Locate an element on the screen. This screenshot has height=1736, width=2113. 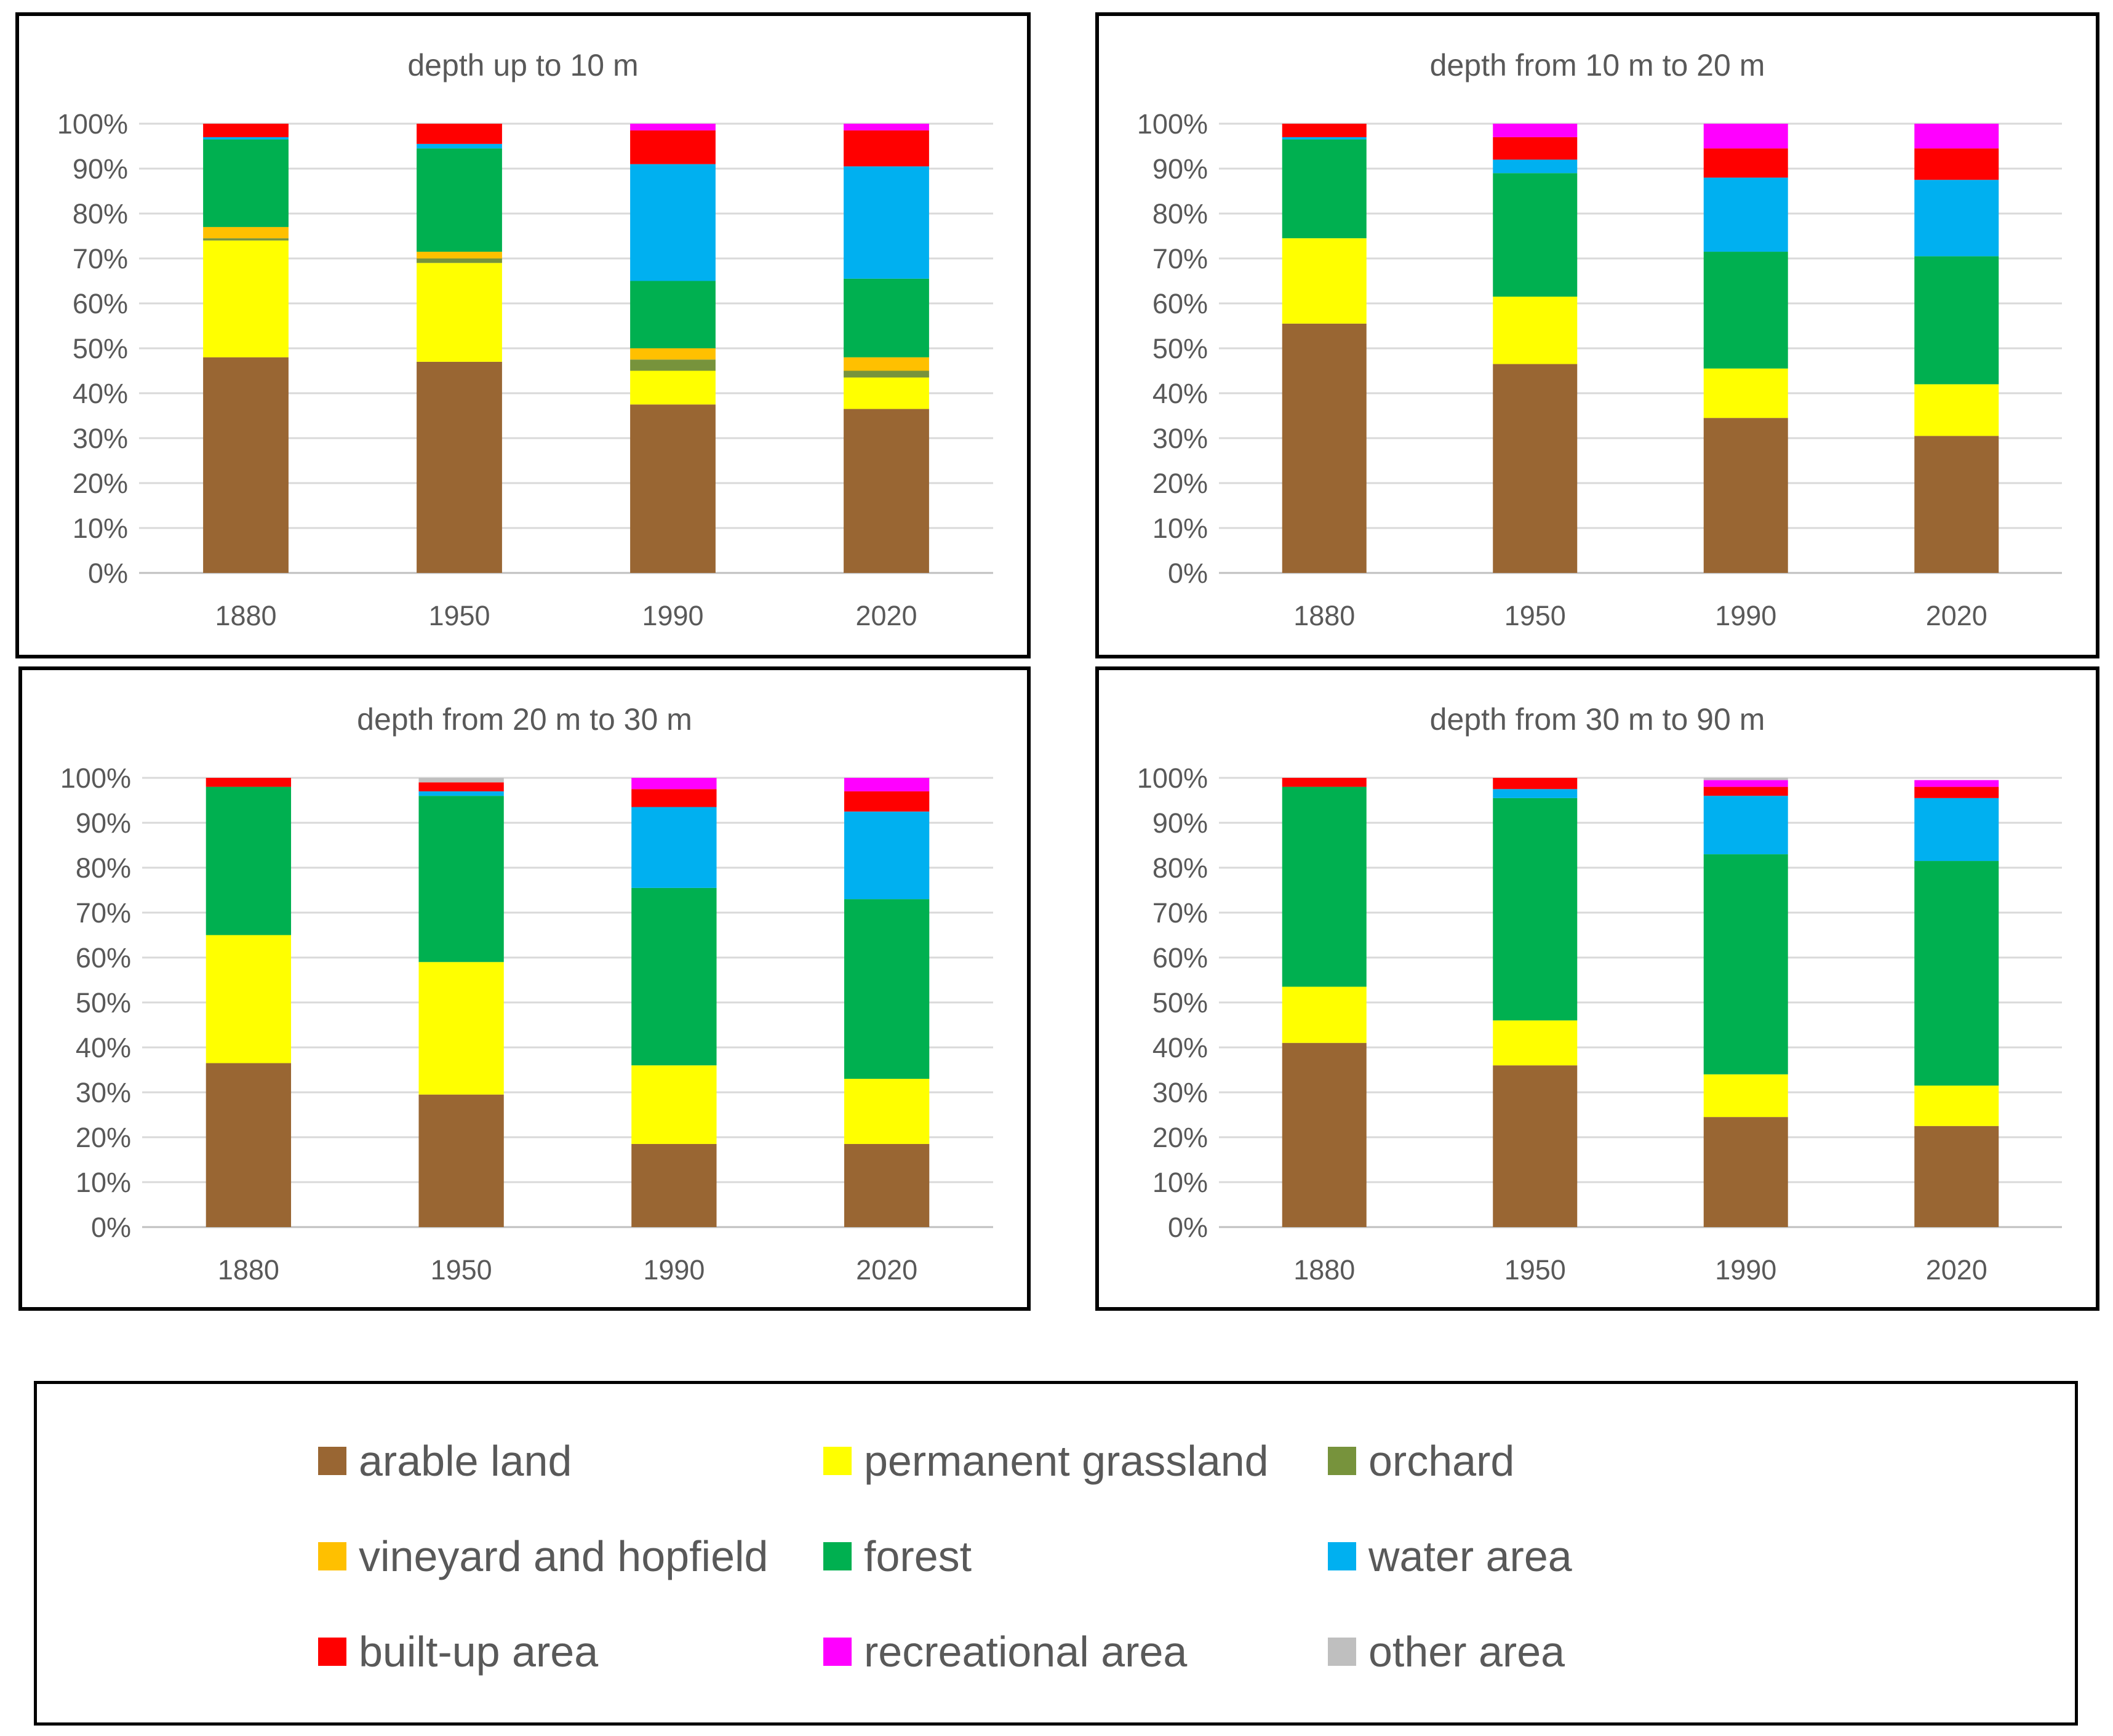
chart-title: depth from 30 m to 90 m is located at coordinates (1597, 719).